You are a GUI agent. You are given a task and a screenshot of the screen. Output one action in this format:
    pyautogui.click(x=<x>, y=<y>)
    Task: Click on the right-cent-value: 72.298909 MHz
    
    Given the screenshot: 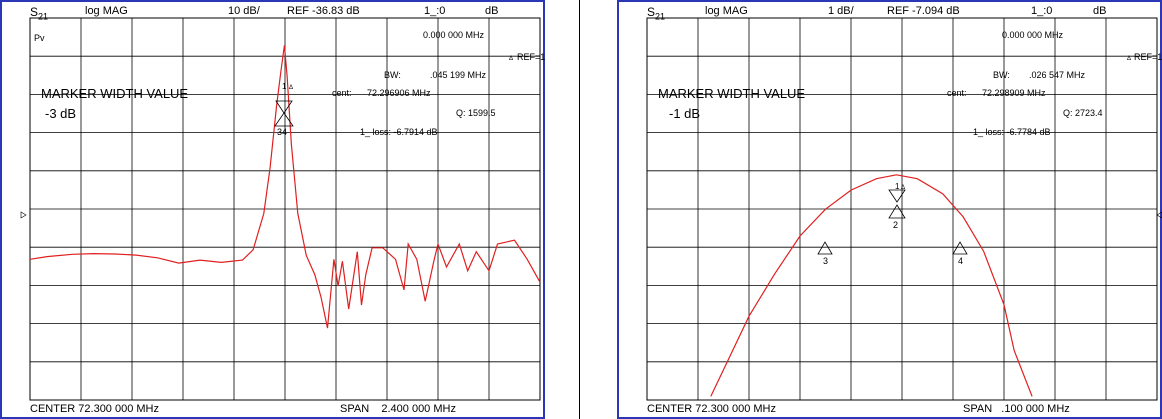 What is the action you would take?
    pyautogui.click(x=1014, y=93)
    